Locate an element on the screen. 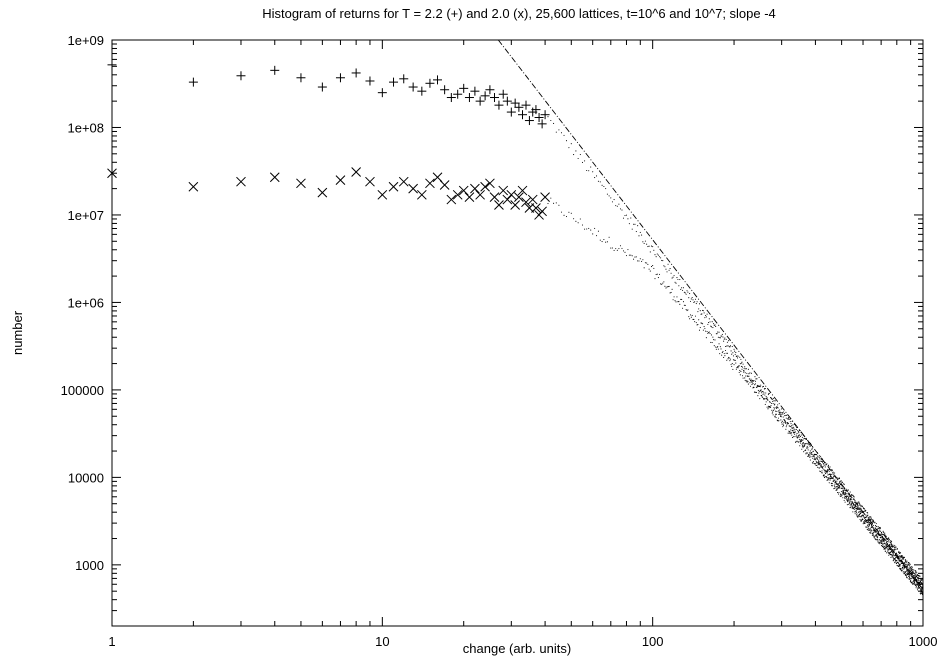  y-tick-label: 1e+09 is located at coordinates (85, 40).